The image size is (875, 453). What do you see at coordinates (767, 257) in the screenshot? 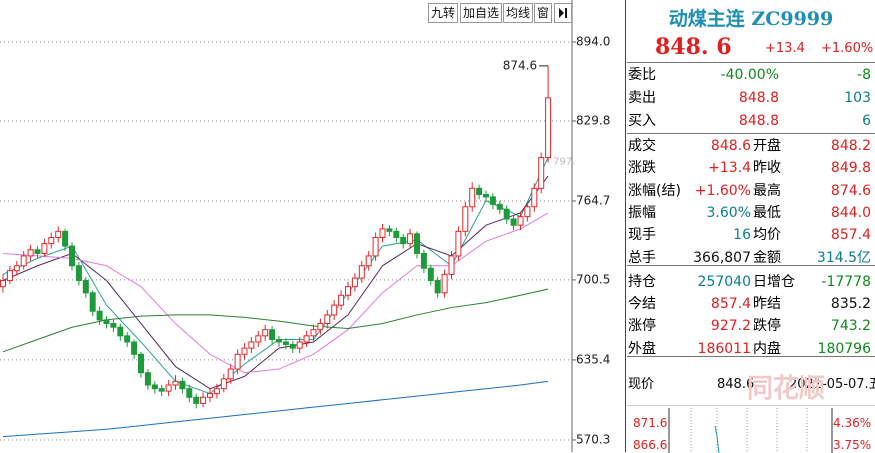
I see `row-label: 金额` at bounding box center [767, 257].